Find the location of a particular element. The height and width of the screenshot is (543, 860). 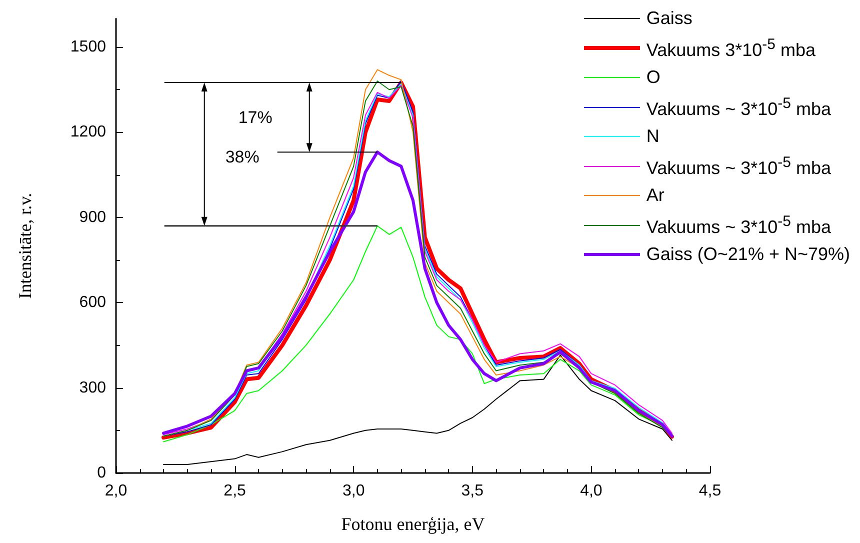

legend-label: O is located at coordinates (653, 77).